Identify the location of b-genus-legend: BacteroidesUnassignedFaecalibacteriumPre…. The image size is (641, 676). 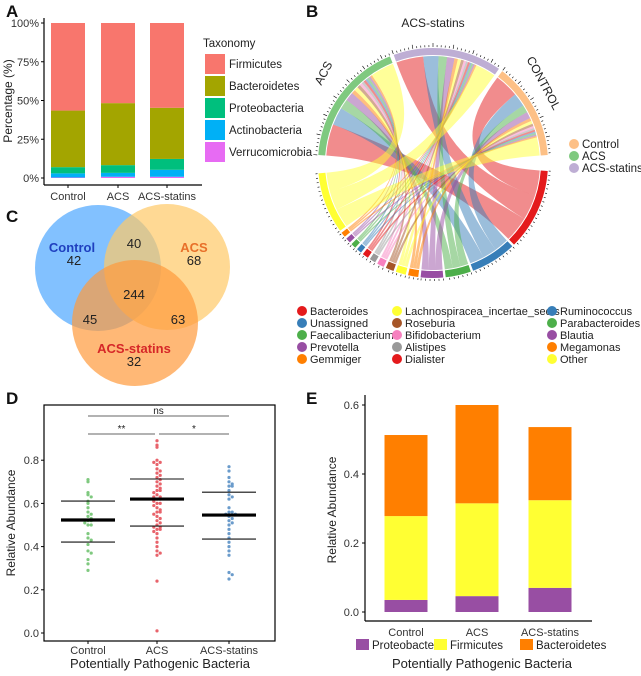
(469, 336).